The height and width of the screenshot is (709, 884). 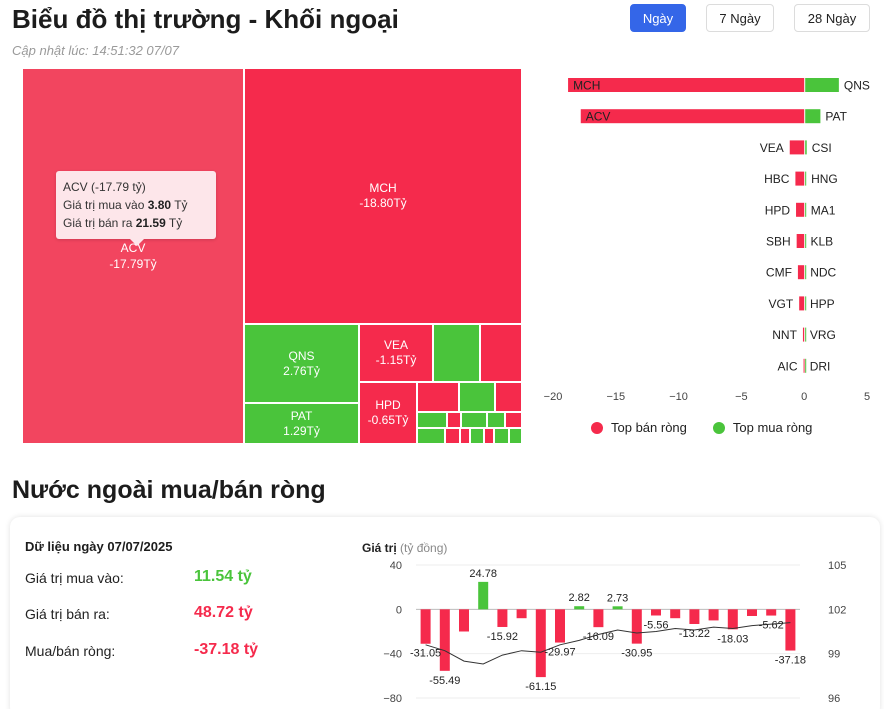 What do you see at coordinates (777, 179) in the screenshot?
I see `sell-bar-label: HBC` at bounding box center [777, 179].